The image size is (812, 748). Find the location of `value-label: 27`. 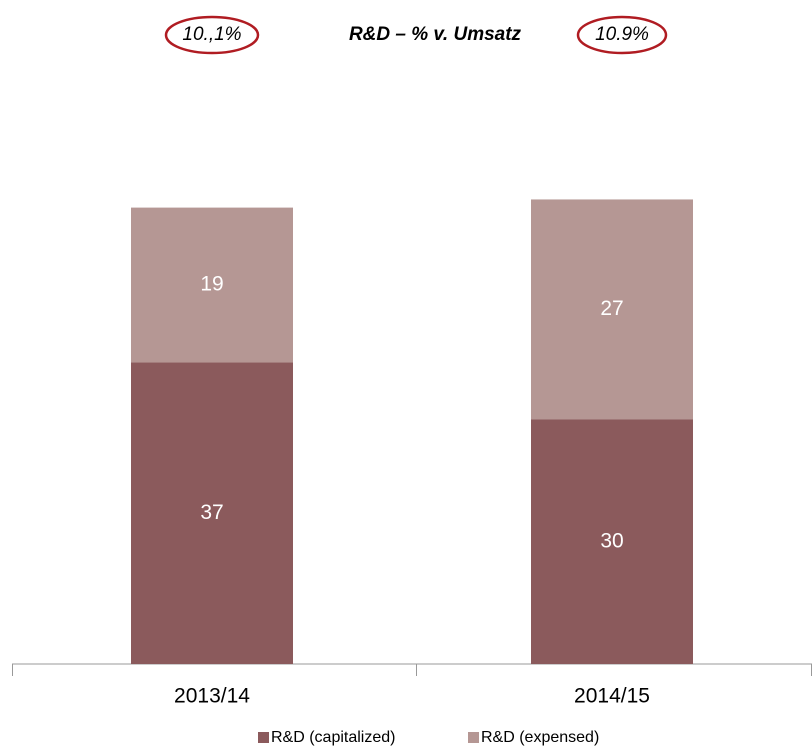

value-label: 27 is located at coordinates (611, 308).